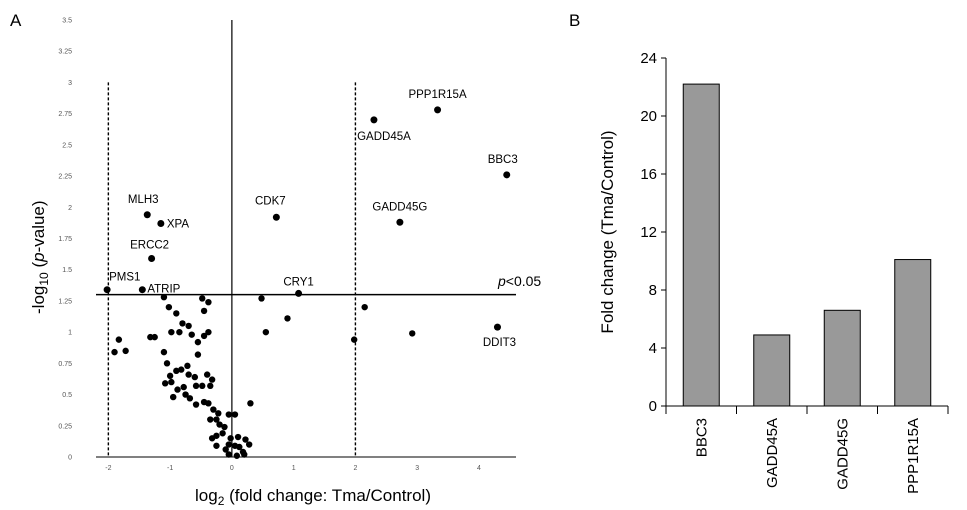 This screenshot has width=967, height=510. Describe the element at coordinates (206, 495) in the screenshot. I see `volcano-x-title-prefix: log` at that location.